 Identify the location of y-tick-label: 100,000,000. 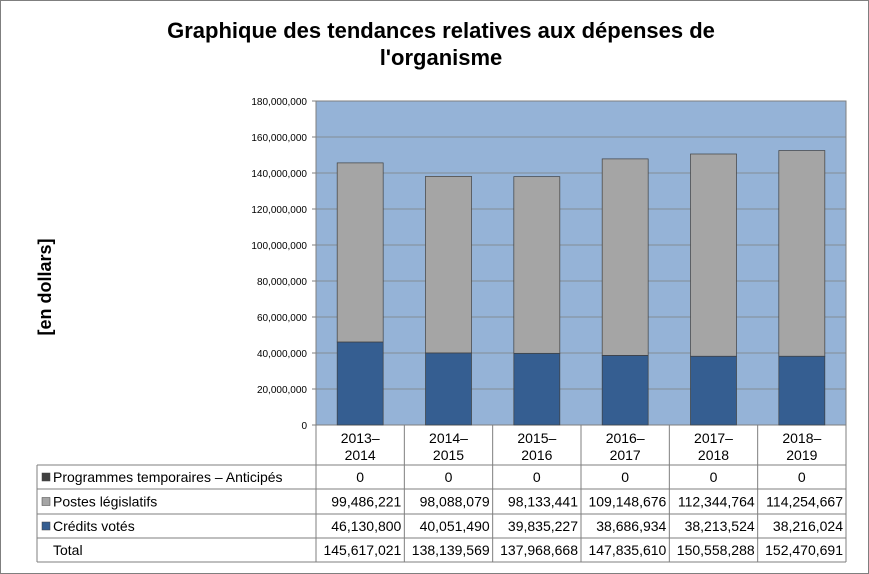
(279, 246).